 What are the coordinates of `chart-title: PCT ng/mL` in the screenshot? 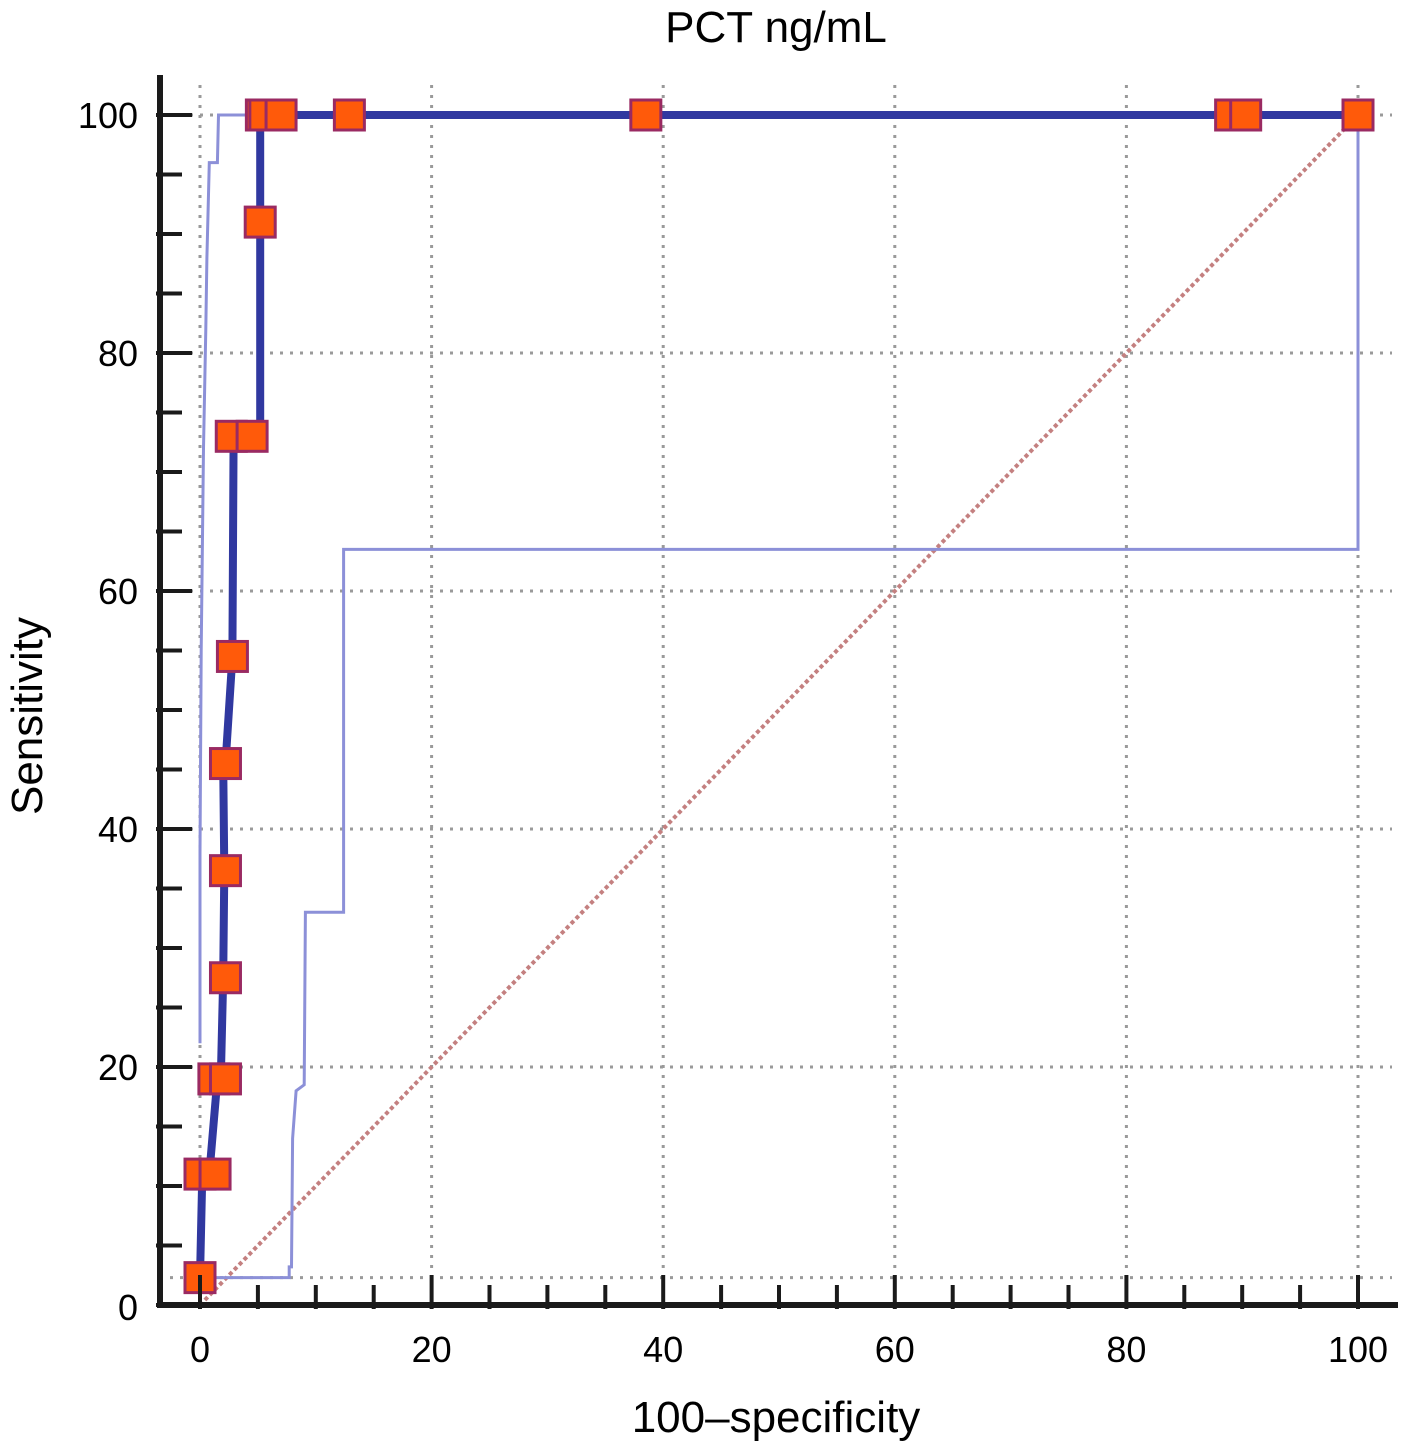 It's located at (776, 27).